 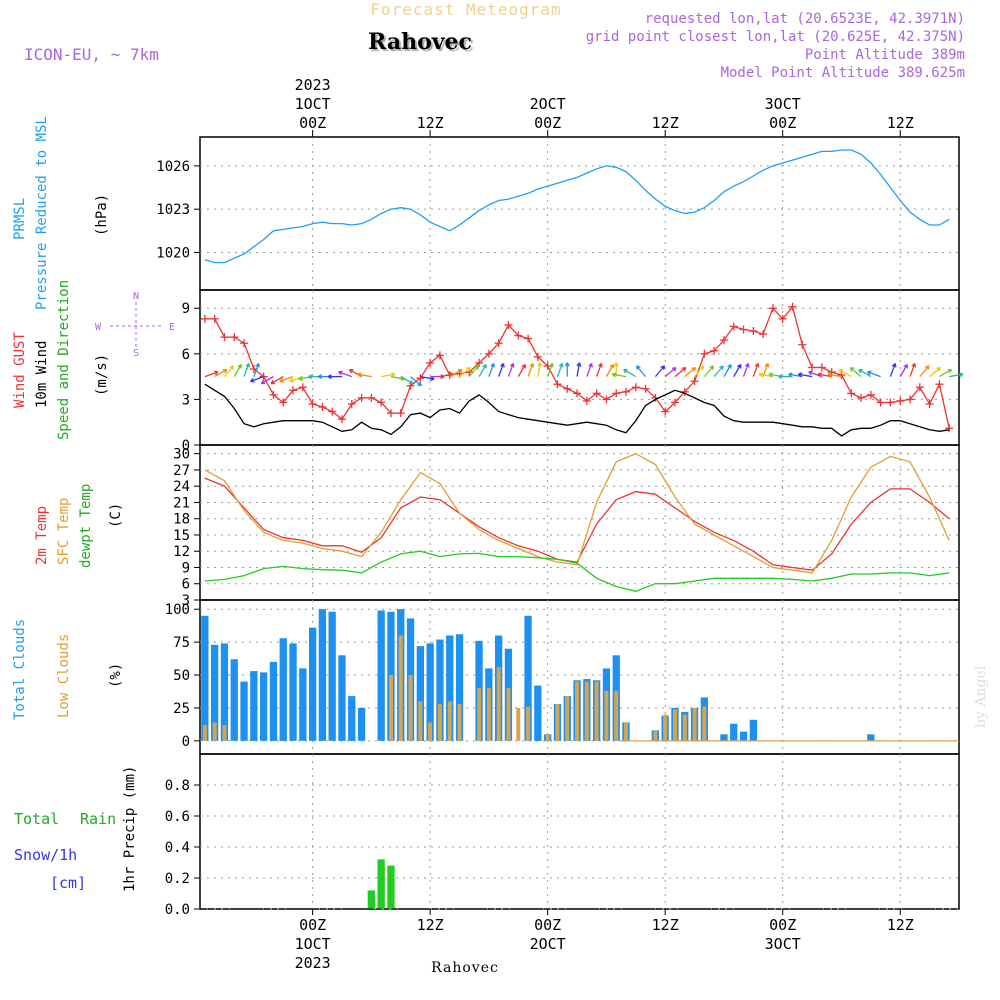 What do you see at coordinates (130, 829) in the screenshot?
I see `precip-label: 1hr Precip (mm)` at bounding box center [130, 829].